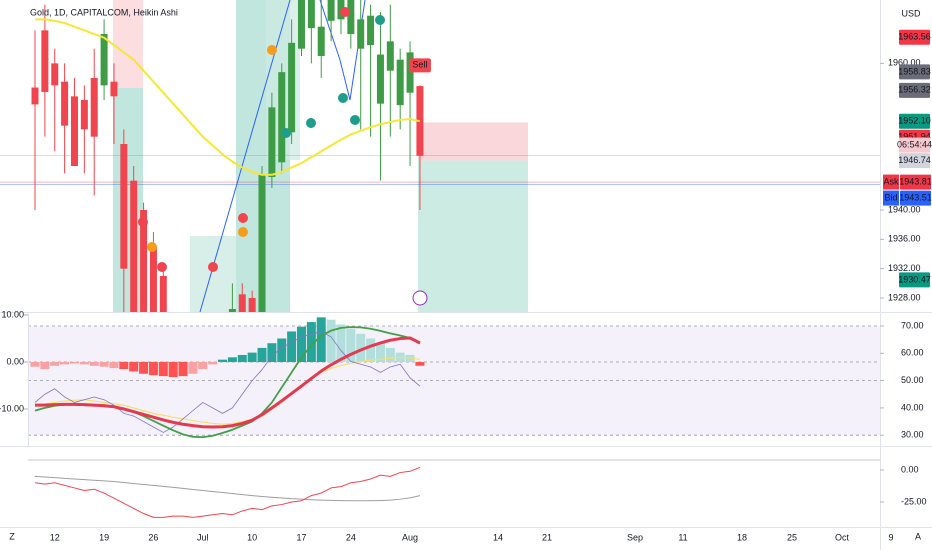  I want to click on y2-tick-label: 70.00, so click(912, 325).